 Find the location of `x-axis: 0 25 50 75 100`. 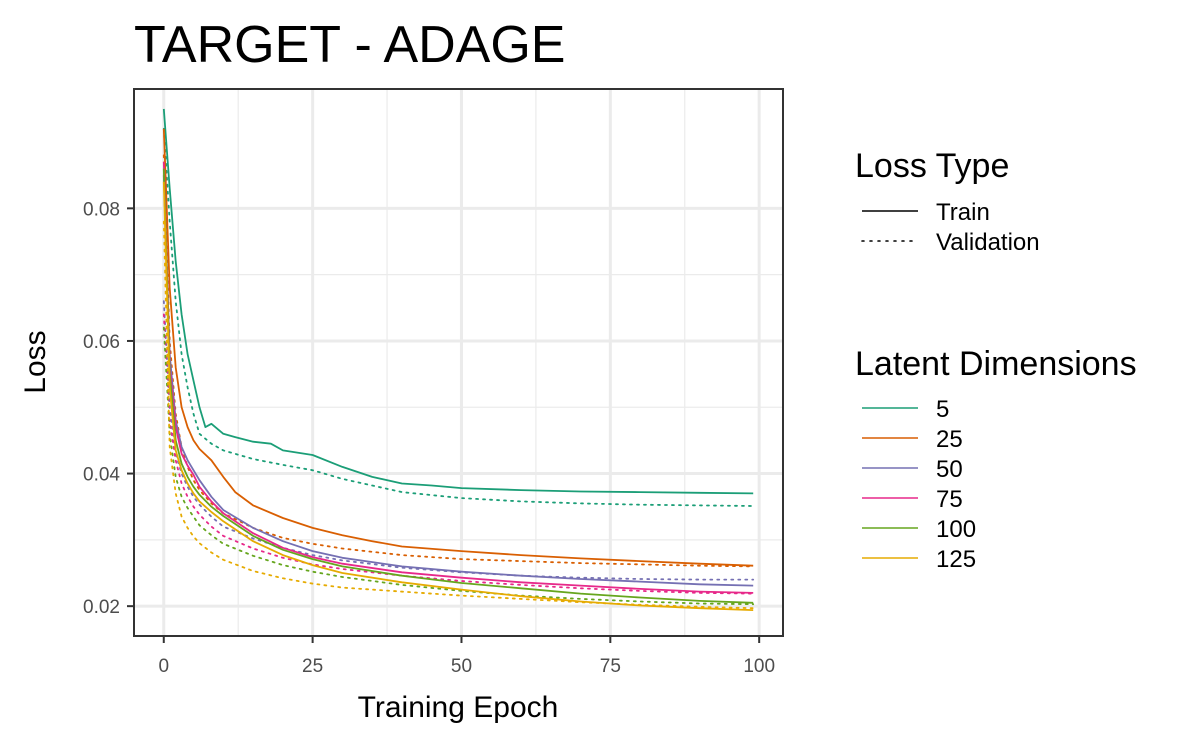

x-axis: 0 25 50 75 100 is located at coordinates (466, 656).